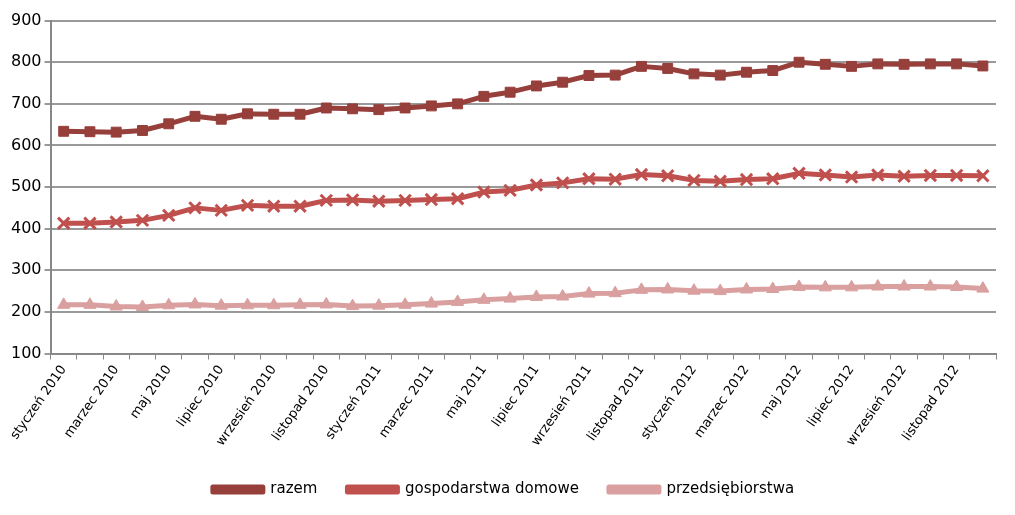  What do you see at coordinates (26, 144) in the screenshot?
I see `y-tick-label: 600` at bounding box center [26, 144].